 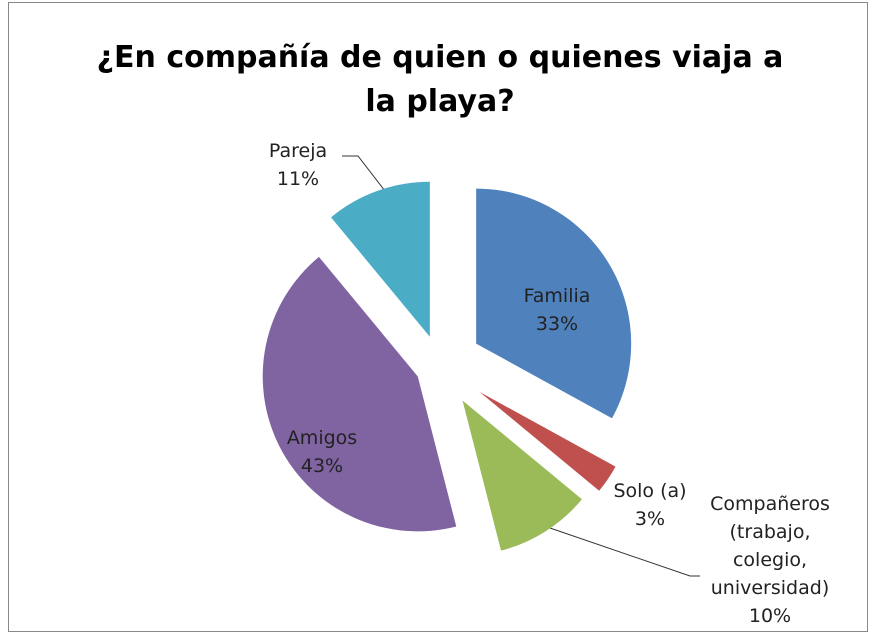 What do you see at coordinates (322, 438) in the screenshot?
I see `category-label: Amigos` at bounding box center [322, 438].